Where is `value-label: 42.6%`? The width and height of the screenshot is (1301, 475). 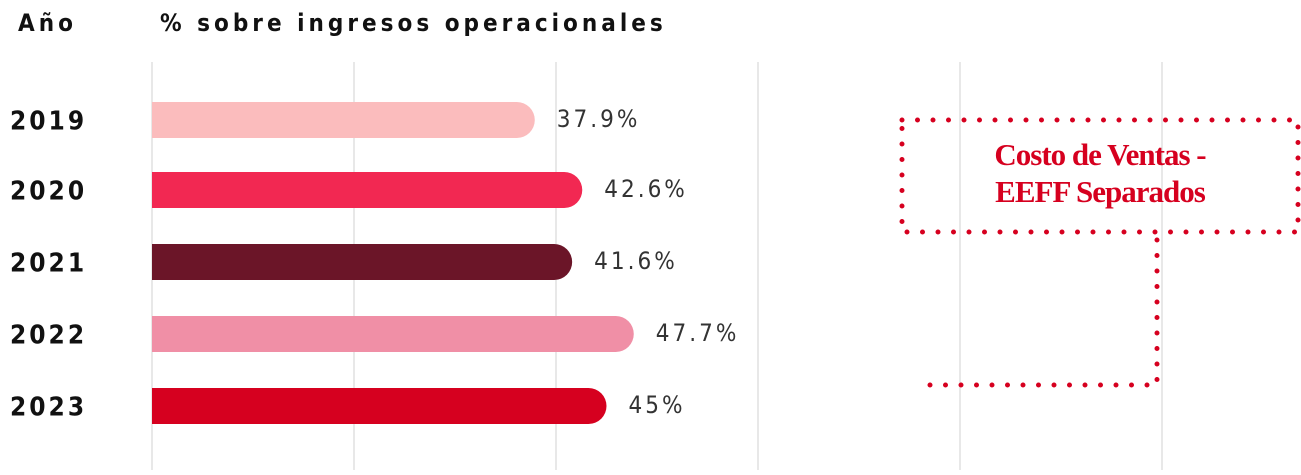 value-label: 42.6% is located at coordinates (646, 189).